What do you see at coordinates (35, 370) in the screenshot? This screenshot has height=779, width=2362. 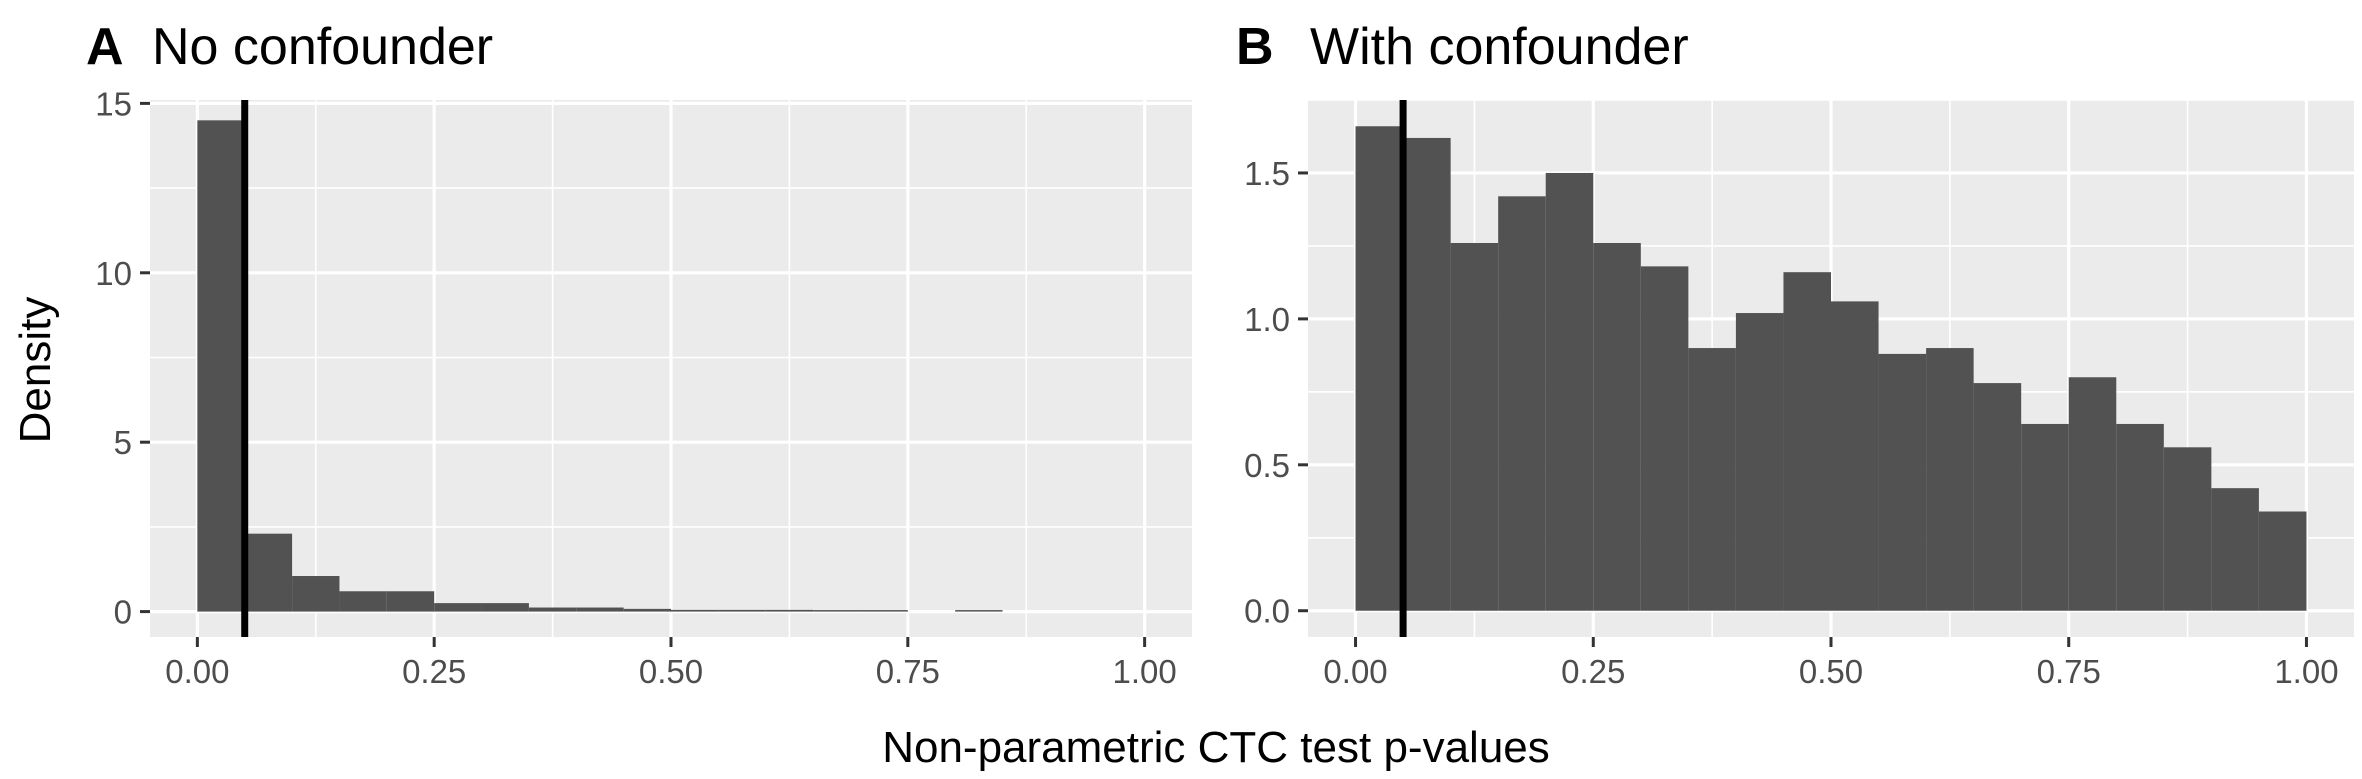 I see `y-axis-title: Density` at bounding box center [35, 370].